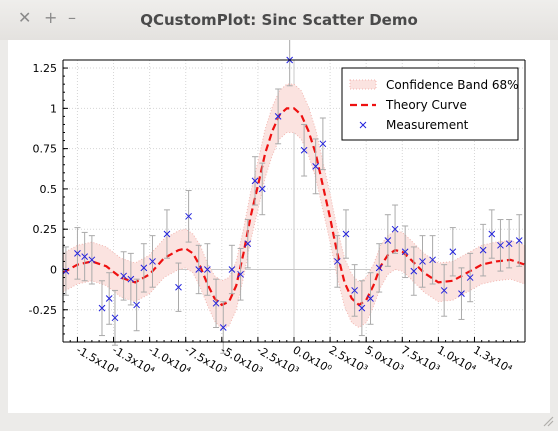 Image resolution: width=558 pixels, height=431 pixels. Describe the element at coordinates (45, 68) in the screenshot. I see `y-tick-label: 1.25` at that location.